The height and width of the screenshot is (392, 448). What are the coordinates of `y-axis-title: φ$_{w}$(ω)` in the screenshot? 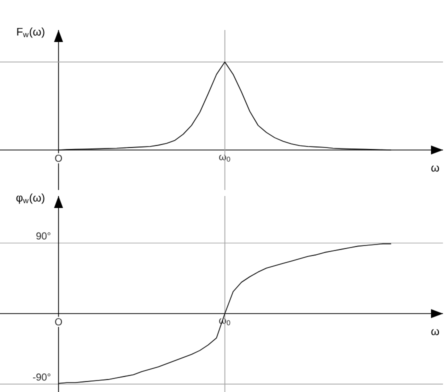 It's located at (30, 199).